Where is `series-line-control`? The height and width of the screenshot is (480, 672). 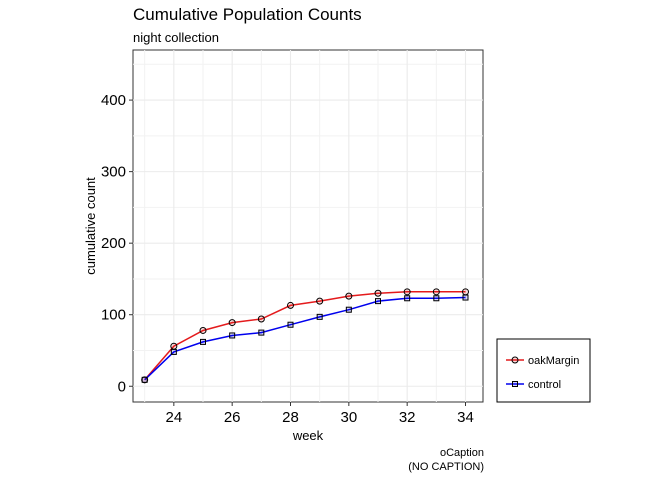 series-line-control is located at coordinates (305, 338).